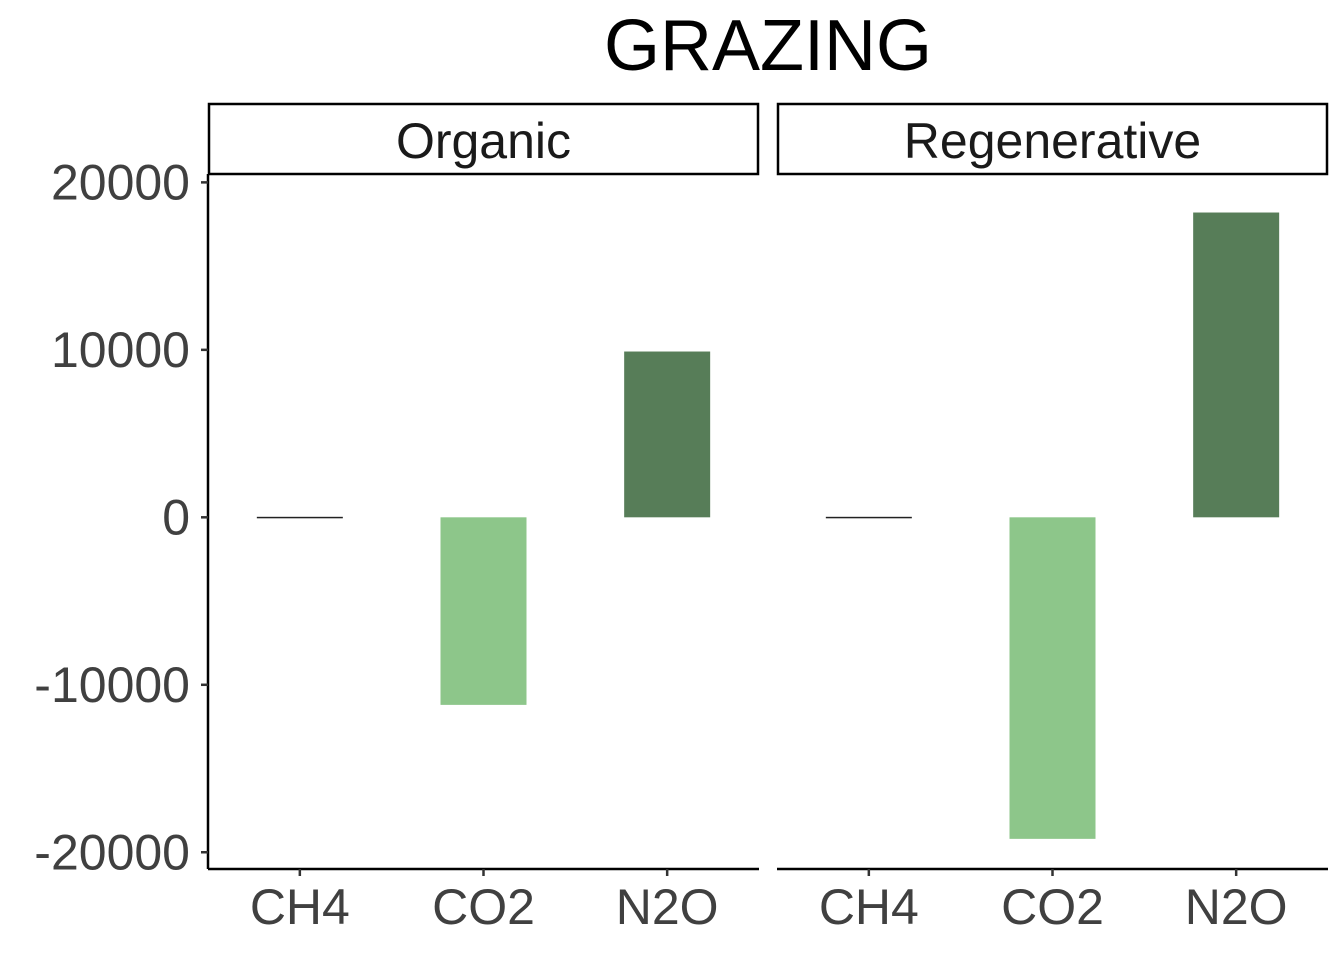  I want to click on y-tick-label: 0, so click(176, 517).